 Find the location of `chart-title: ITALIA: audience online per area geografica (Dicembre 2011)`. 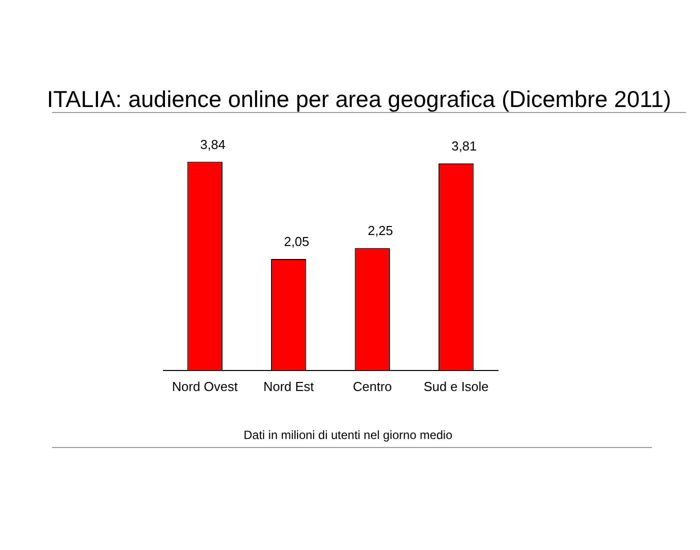

chart-title: ITALIA: audience online per area geografica (Dicembre 2011) is located at coordinates (359, 99).